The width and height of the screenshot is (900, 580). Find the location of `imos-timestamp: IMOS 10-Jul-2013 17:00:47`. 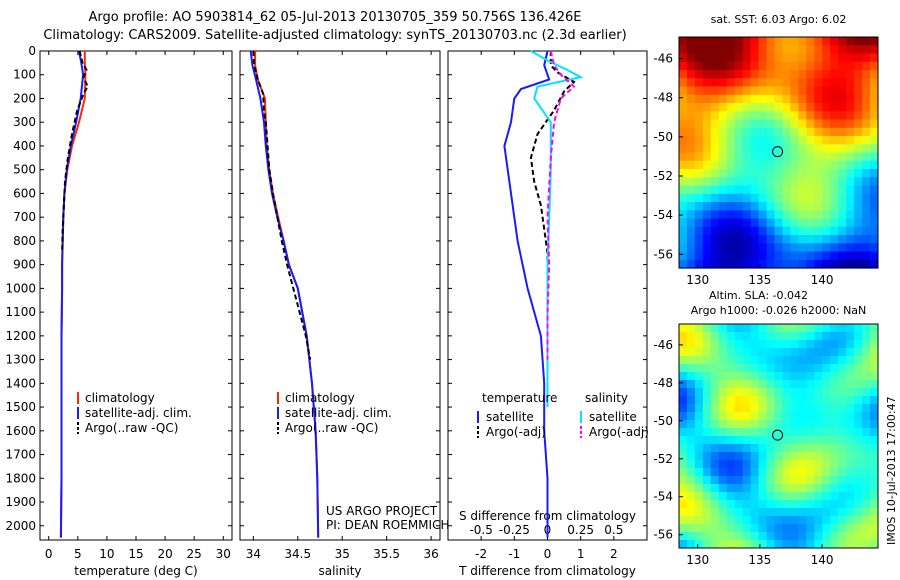

imos-timestamp: IMOS 10-Jul-2013 17:00:47 is located at coordinates (891, 470).